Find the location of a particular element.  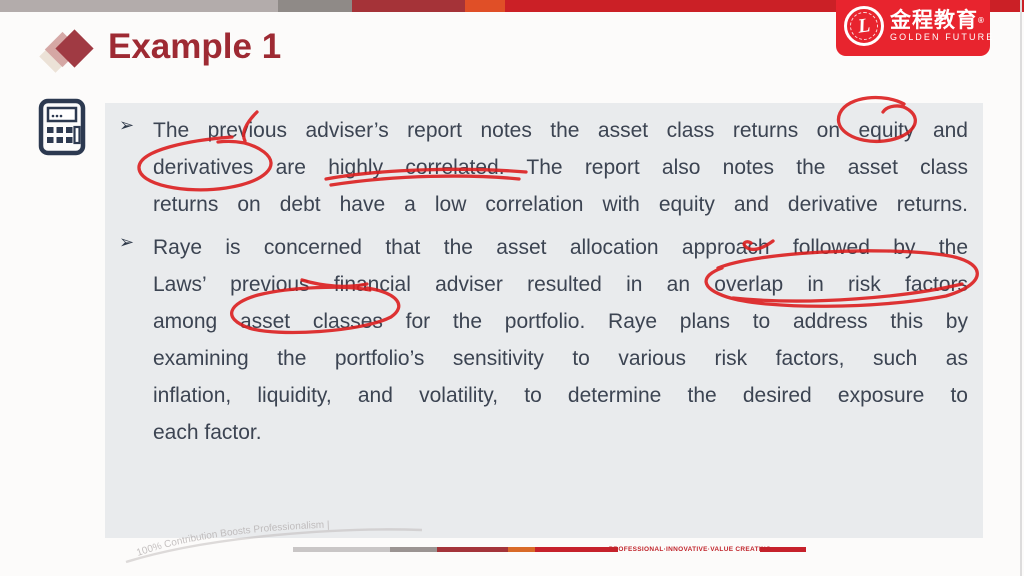

botbar-segment-red is located at coordinates (576, 549).